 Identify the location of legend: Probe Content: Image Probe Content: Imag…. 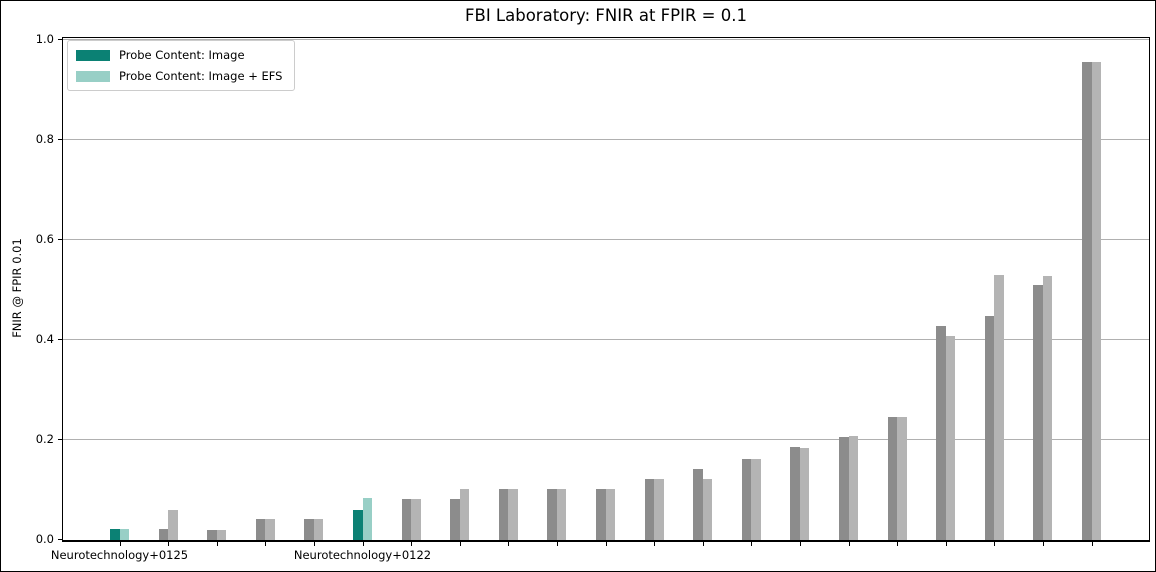
(181, 65).